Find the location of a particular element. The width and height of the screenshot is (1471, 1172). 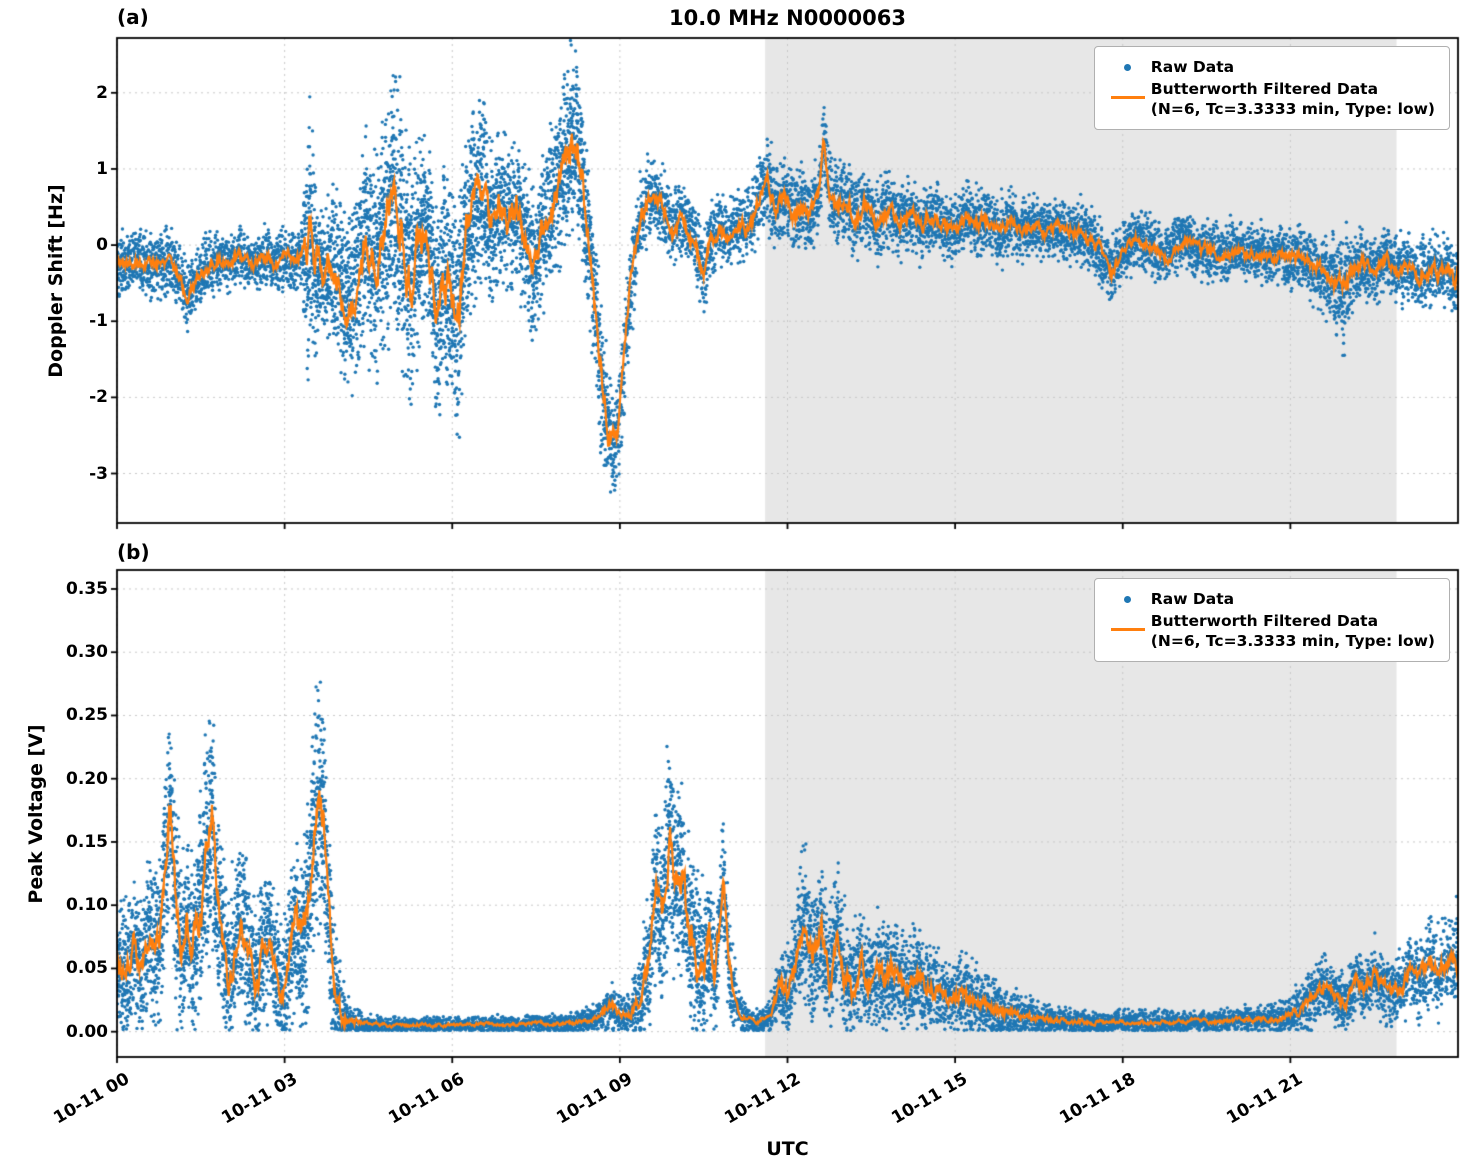

y-tick-label: 2 is located at coordinates (102, 92).